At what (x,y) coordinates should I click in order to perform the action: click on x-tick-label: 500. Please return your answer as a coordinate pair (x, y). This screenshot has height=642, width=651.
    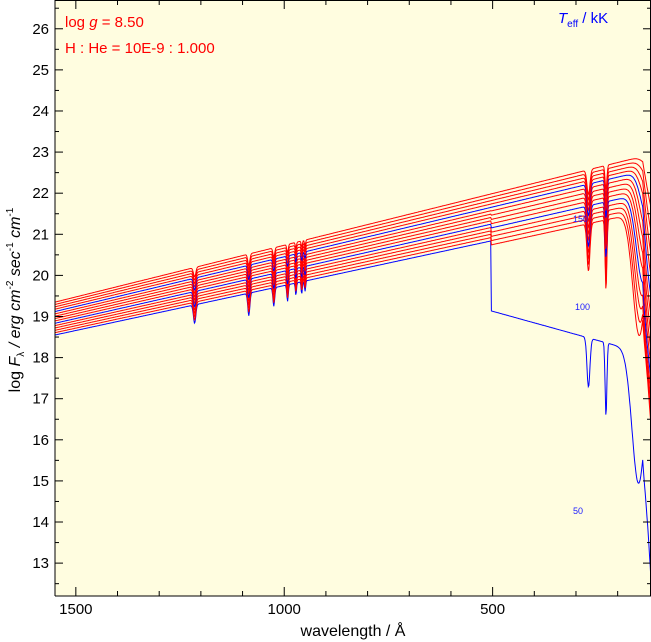
    Looking at the image, I should click on (492, 609).